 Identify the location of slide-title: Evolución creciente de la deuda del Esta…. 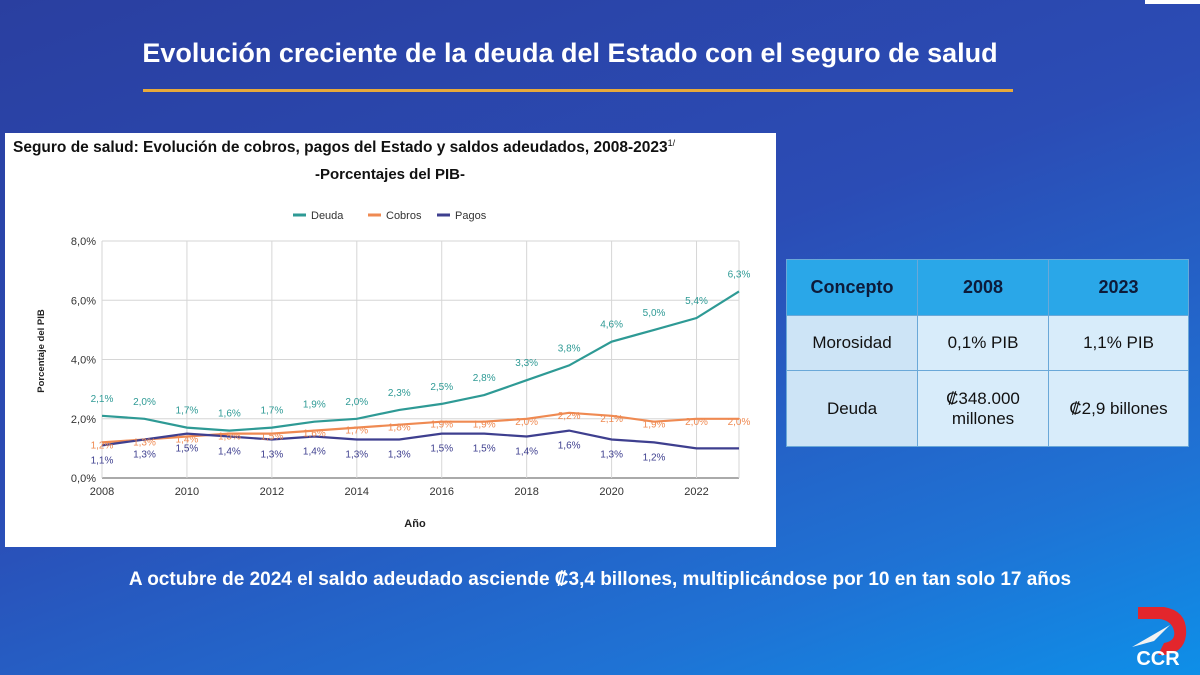
(570, 53).